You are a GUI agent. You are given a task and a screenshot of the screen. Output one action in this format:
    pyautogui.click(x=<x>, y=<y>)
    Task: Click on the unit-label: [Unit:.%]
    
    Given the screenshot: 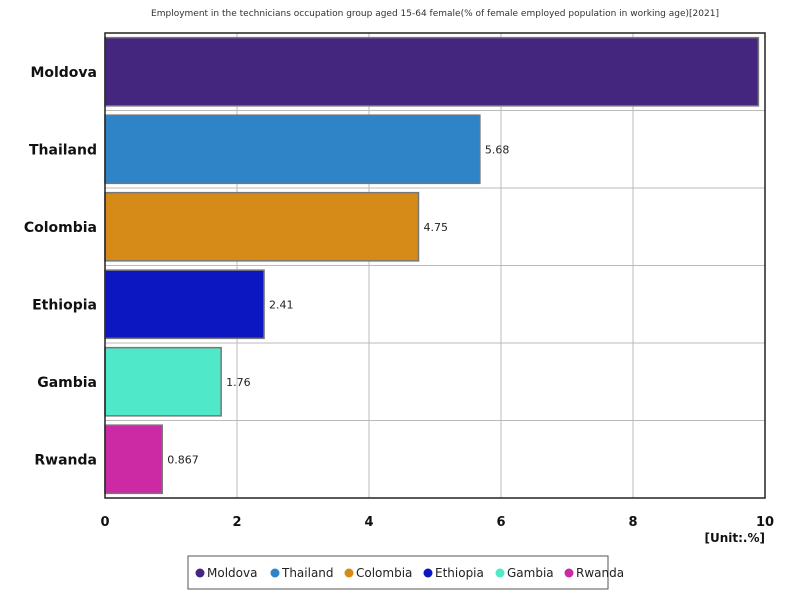 What is the action you would take?
    pyautogui.click(x=735, y=538)
    